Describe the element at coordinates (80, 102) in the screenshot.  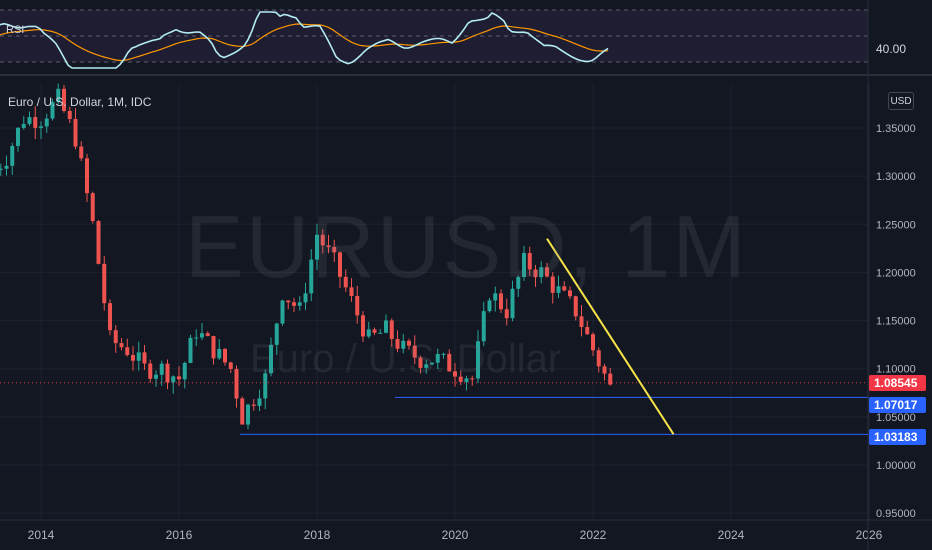
I see `chart-title: Euro / U.S. Dollar, 1M, IDC` at that location.